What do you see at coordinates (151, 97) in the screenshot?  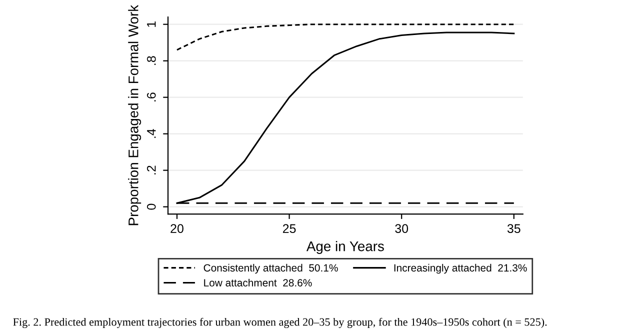 I see `y-tick-label: .6` at bounding box center [151, 97].